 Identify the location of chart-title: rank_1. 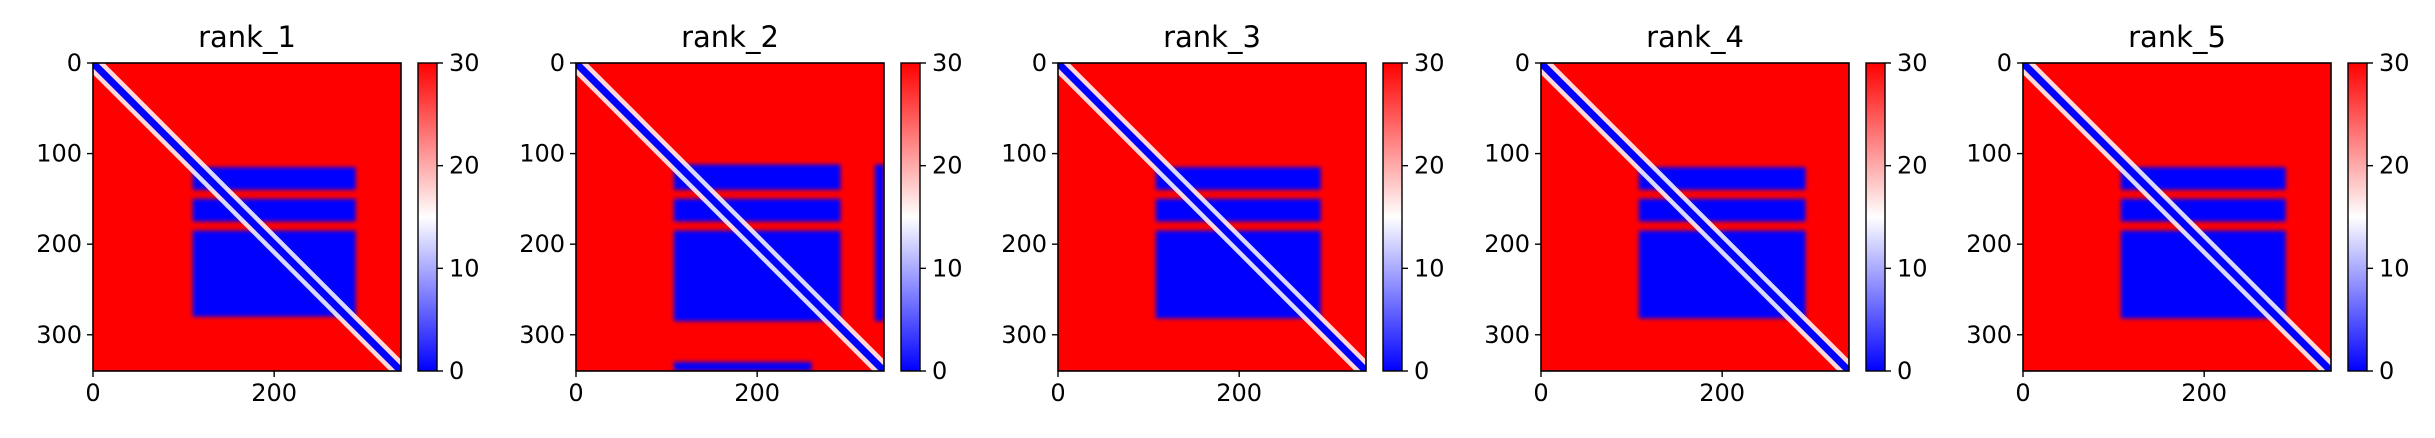
(247, 37).